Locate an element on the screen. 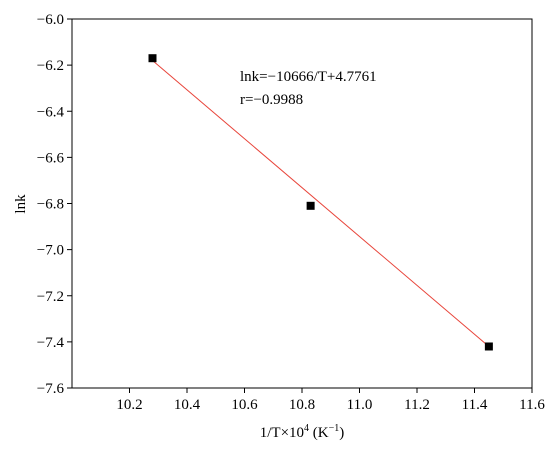 The height and width of the screenshot is (453, 550). y-tick-label: −6.4 is located at coordinates (51, 112).